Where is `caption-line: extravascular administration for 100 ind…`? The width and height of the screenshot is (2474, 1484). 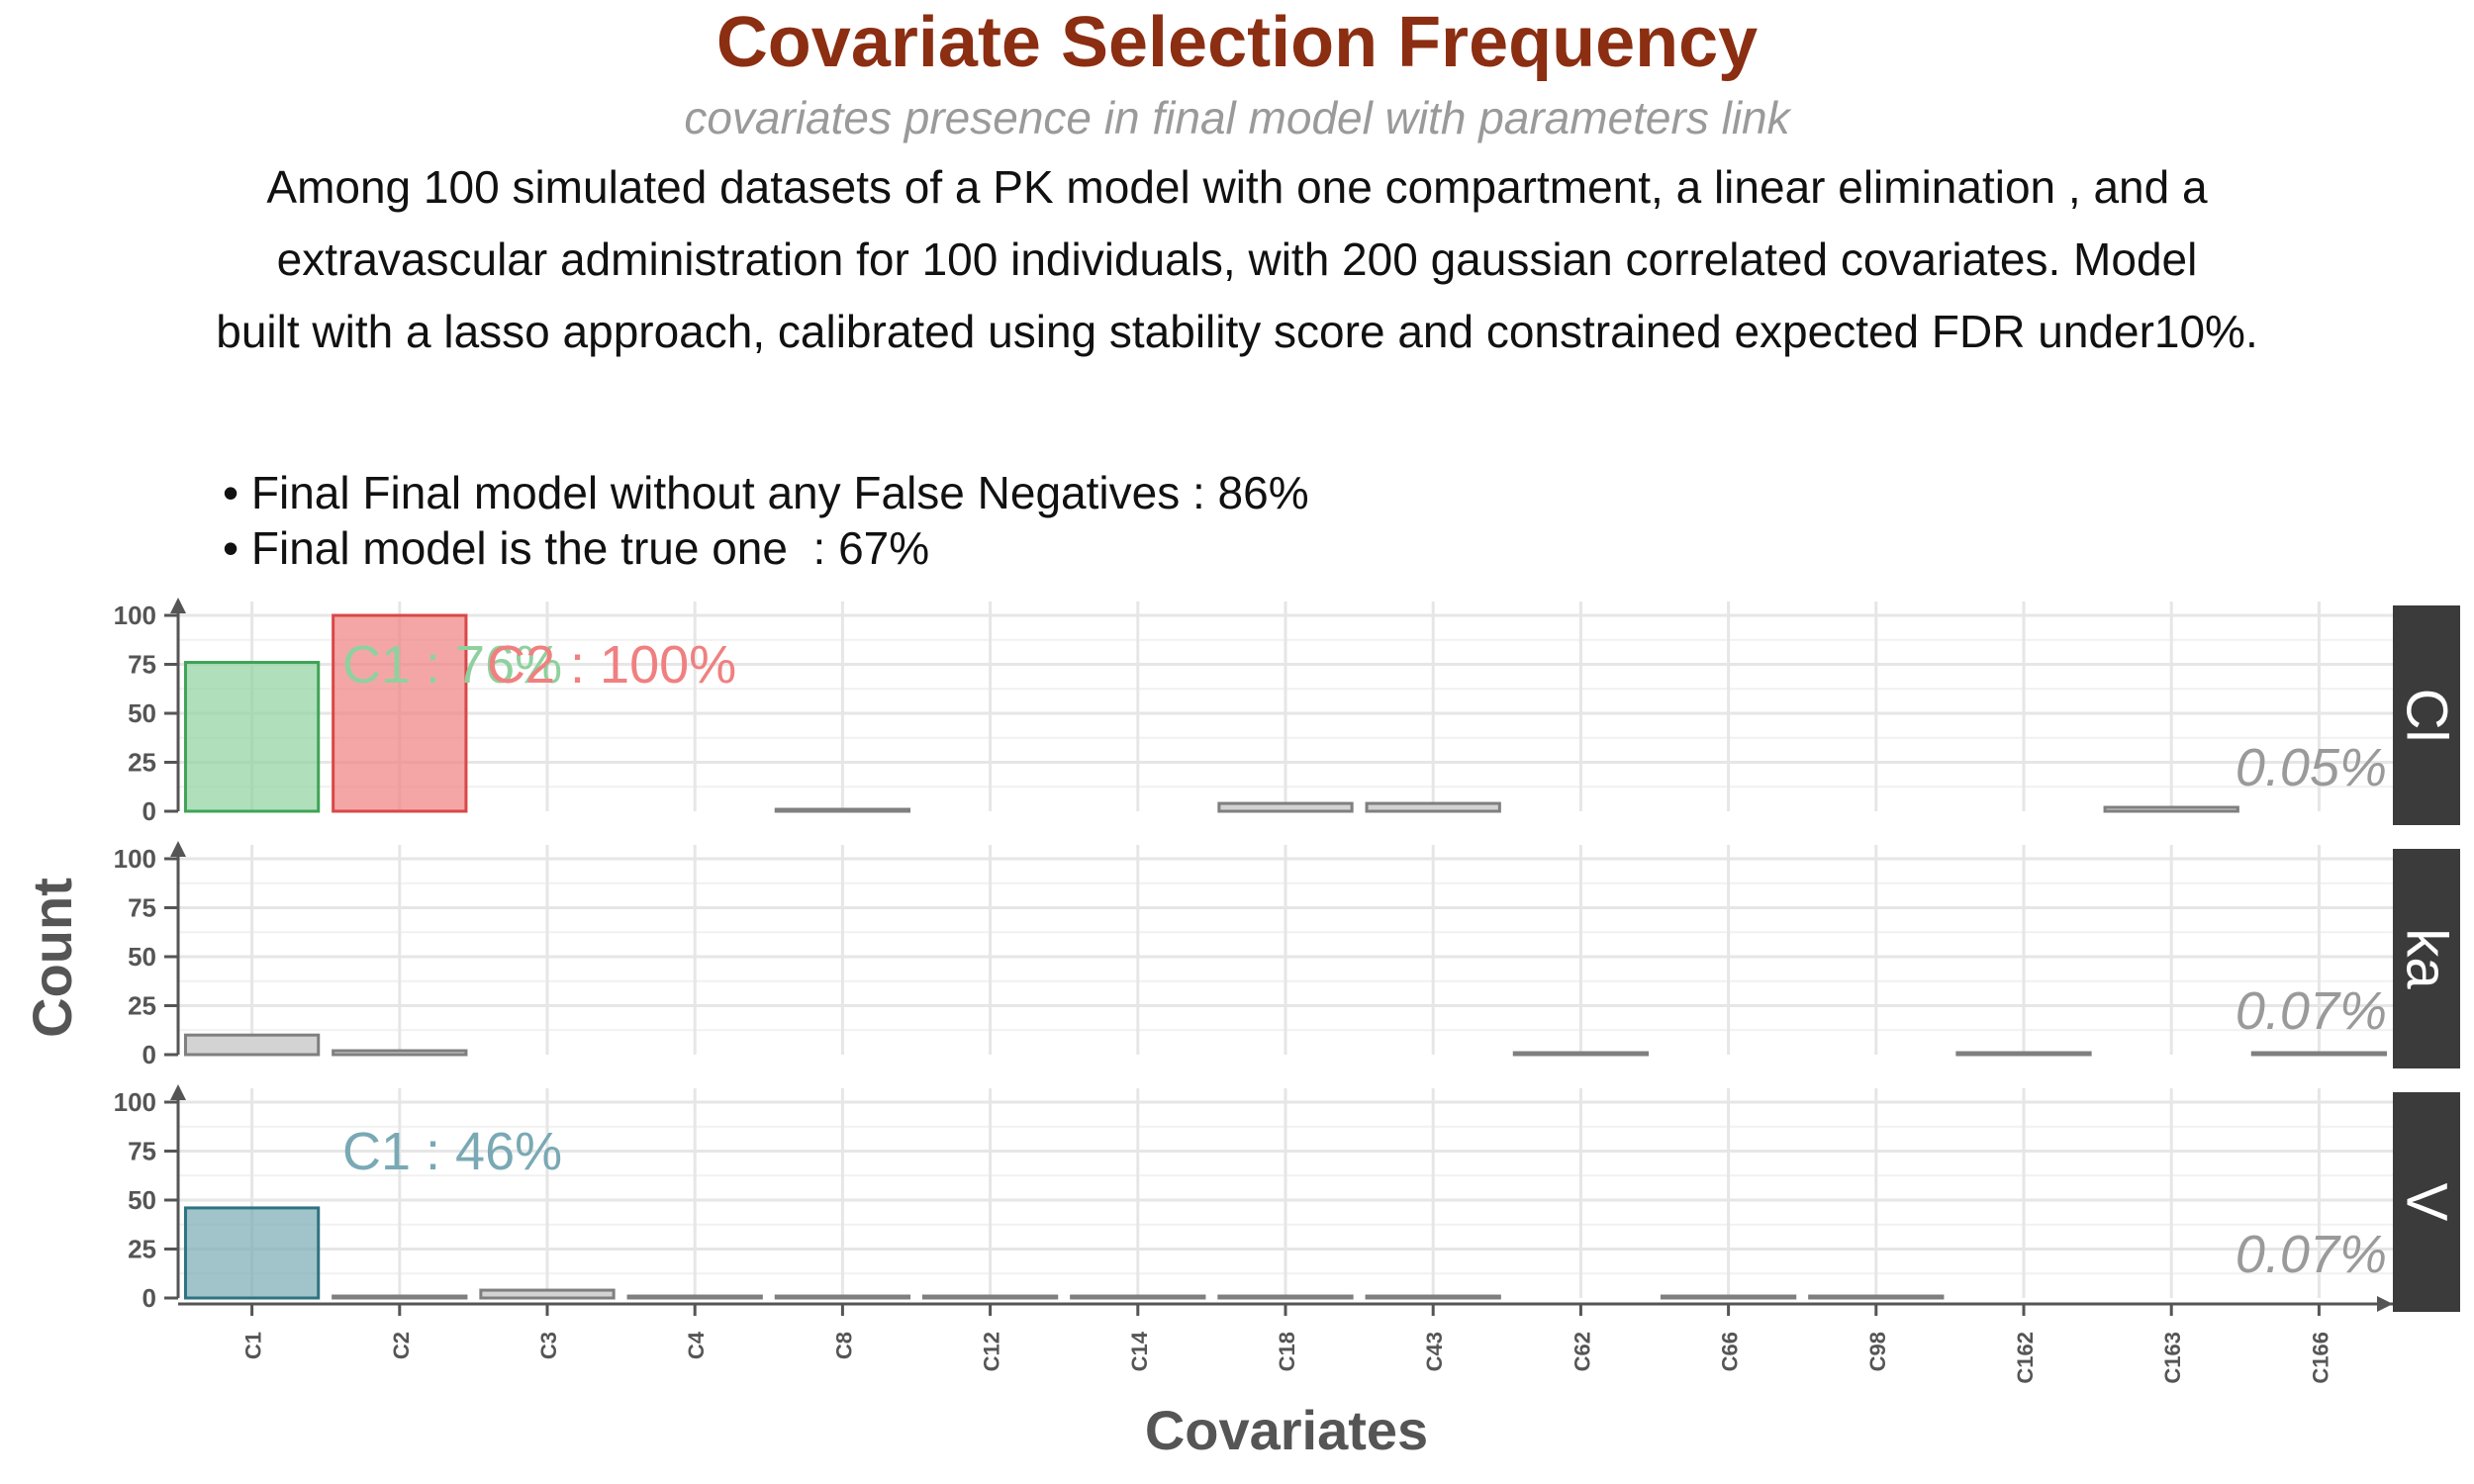 caption-line: extravascular administration for 100 ind… is located at coordinates (1237, 259).